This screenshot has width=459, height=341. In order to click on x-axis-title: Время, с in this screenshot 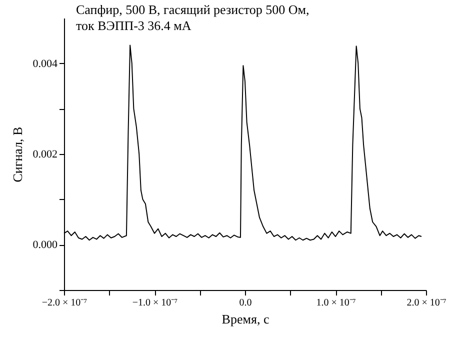, I will do `click(246, 319)`.